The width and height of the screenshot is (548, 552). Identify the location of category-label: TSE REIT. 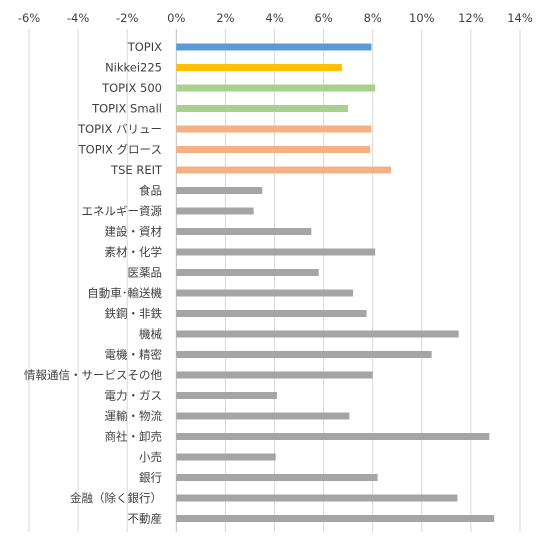
(136, 170).